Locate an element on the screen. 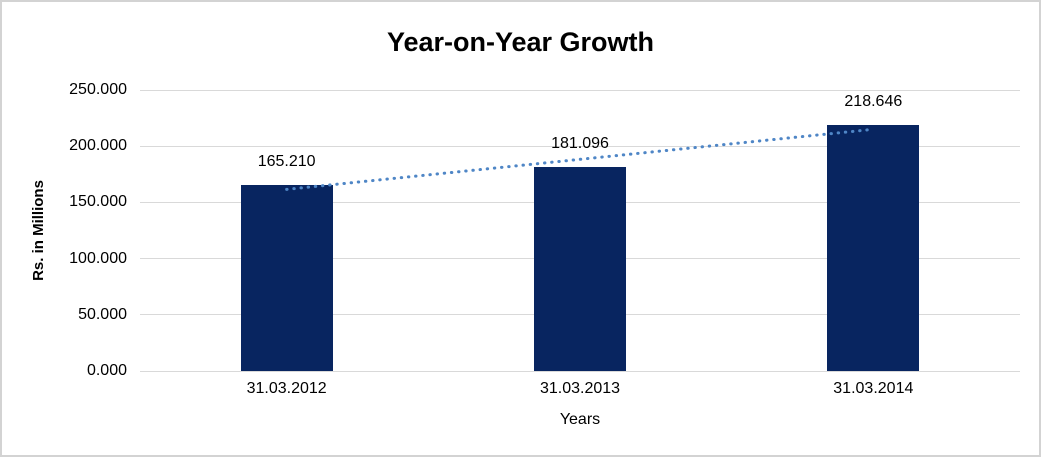  x-tick-label: 31.03.2013 is located at coordinates (580, 388).